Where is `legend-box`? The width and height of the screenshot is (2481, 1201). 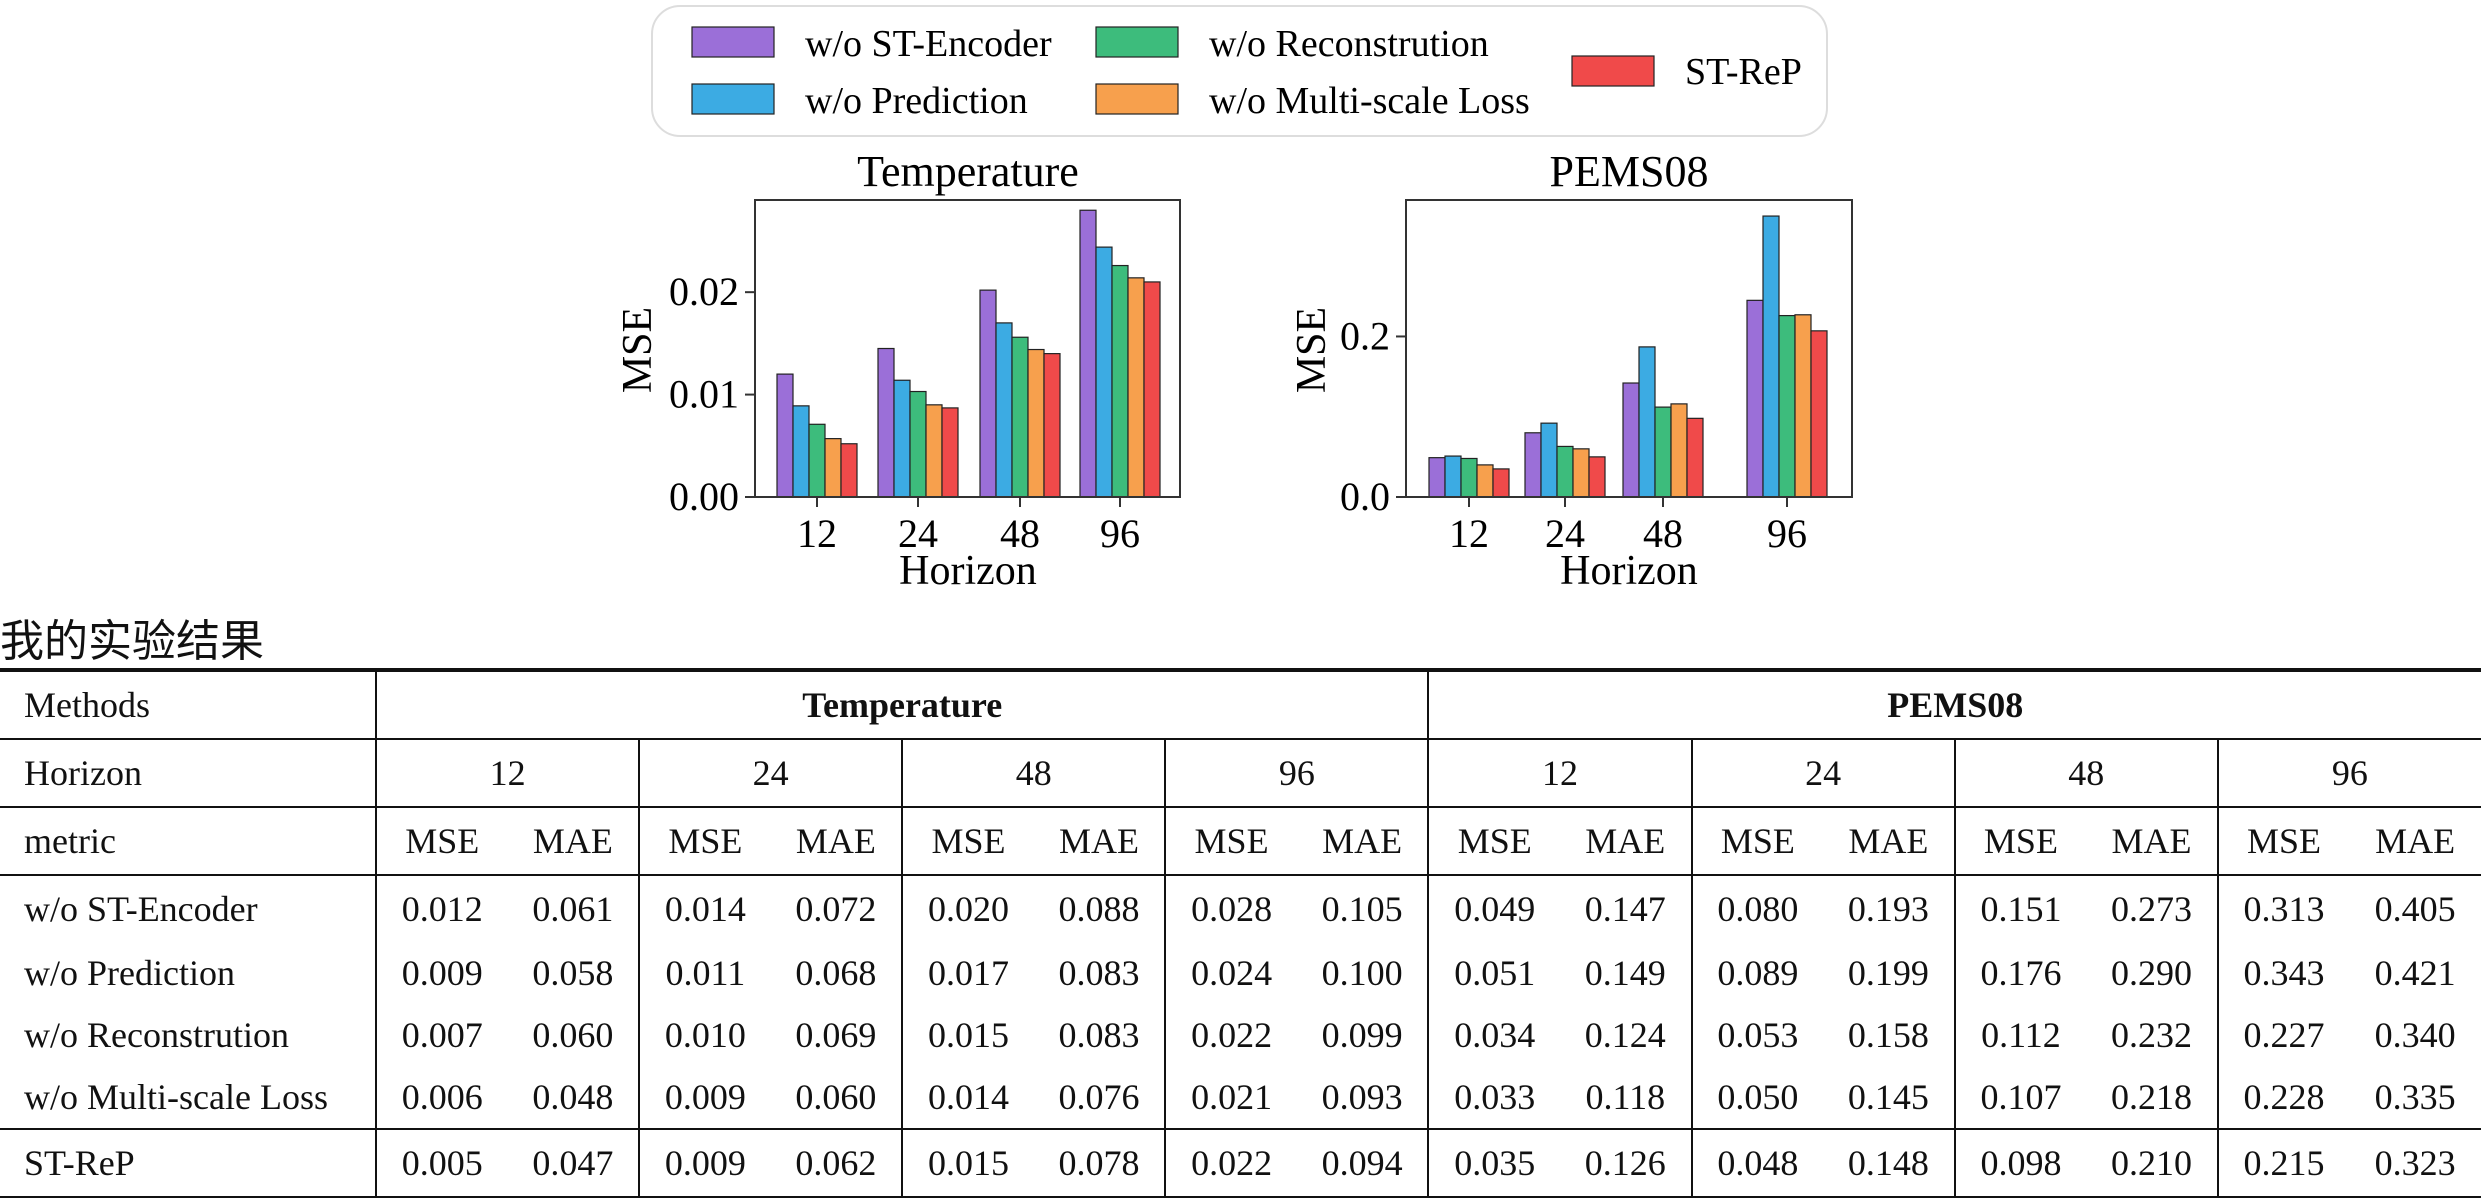 legend-box is located at coordinates (1239, 71).